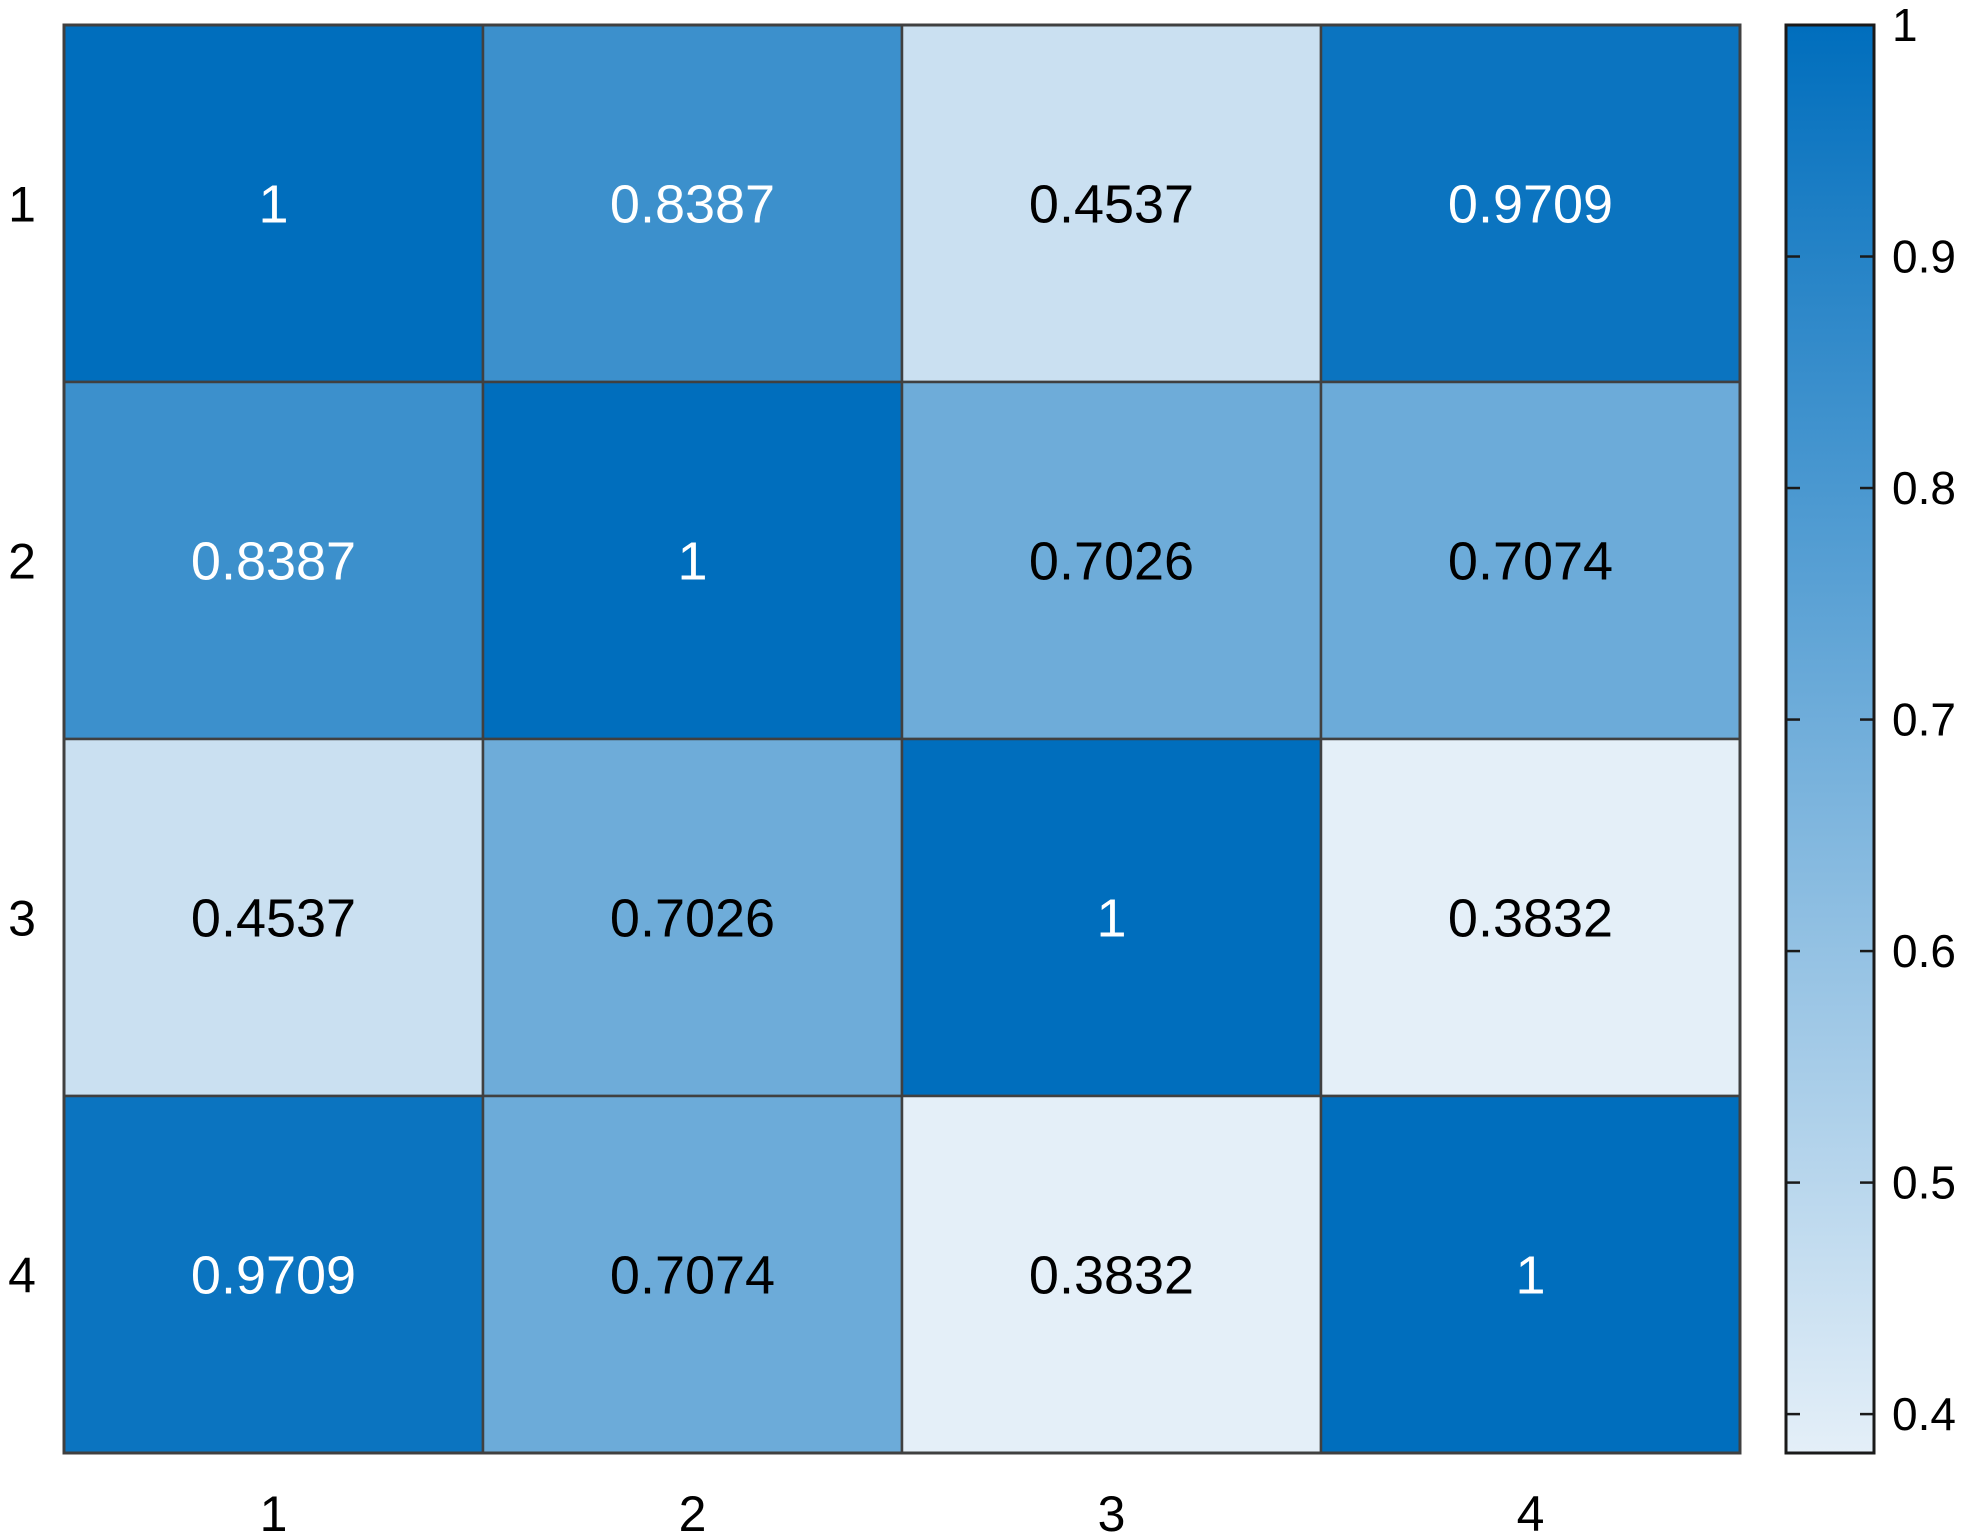 The width and height of the screenshot is (1969, 1539). I want to click on heatmap-cell-r3-c4, so click(1530, 917).